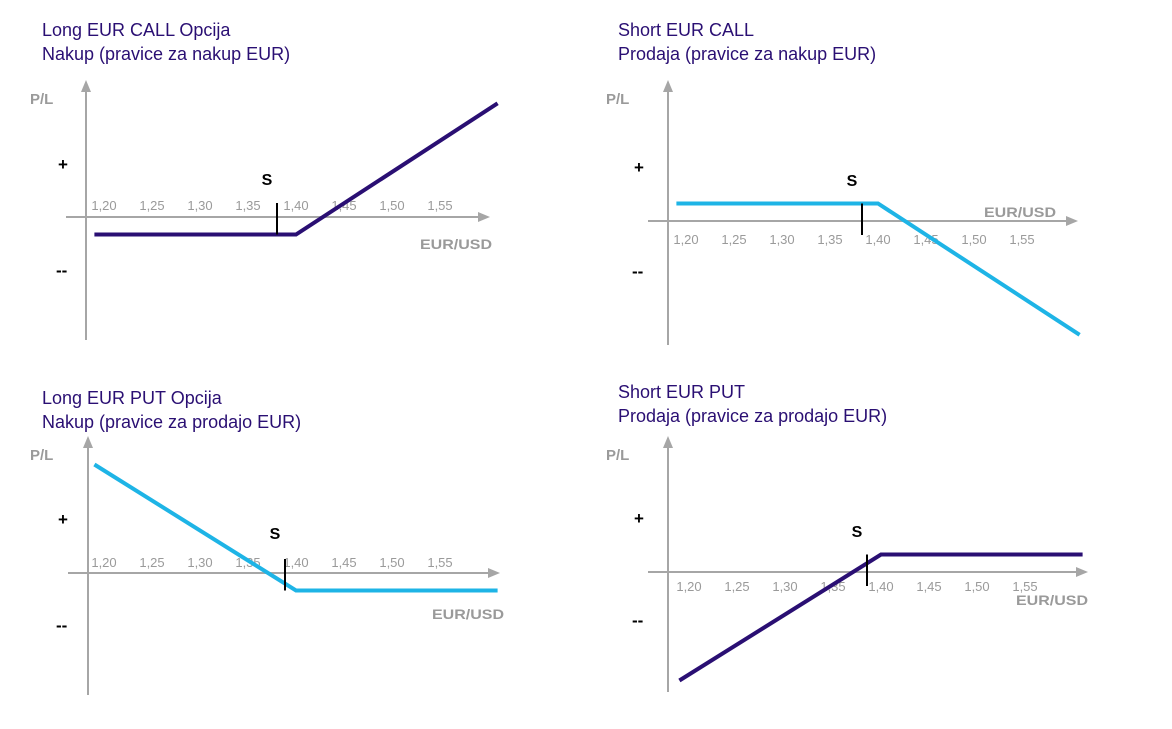 Image resolution: width=1172 pixels, height=729 pixels. I want to click on chart-title-line2: Nakup (pravice za prodajo EUR), so click(172, 422).